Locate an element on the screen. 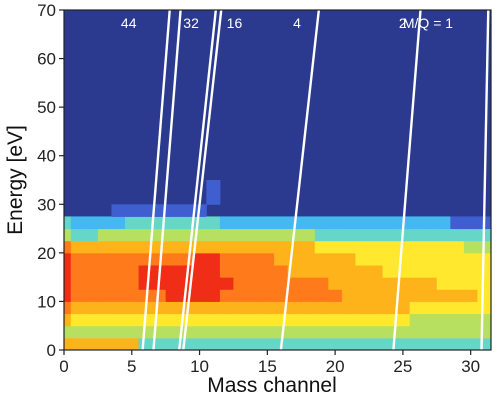 Image resolution: width=498 pixels, height=400 pixels. x-tick-label: 15 is located at coordinates (267, 366).